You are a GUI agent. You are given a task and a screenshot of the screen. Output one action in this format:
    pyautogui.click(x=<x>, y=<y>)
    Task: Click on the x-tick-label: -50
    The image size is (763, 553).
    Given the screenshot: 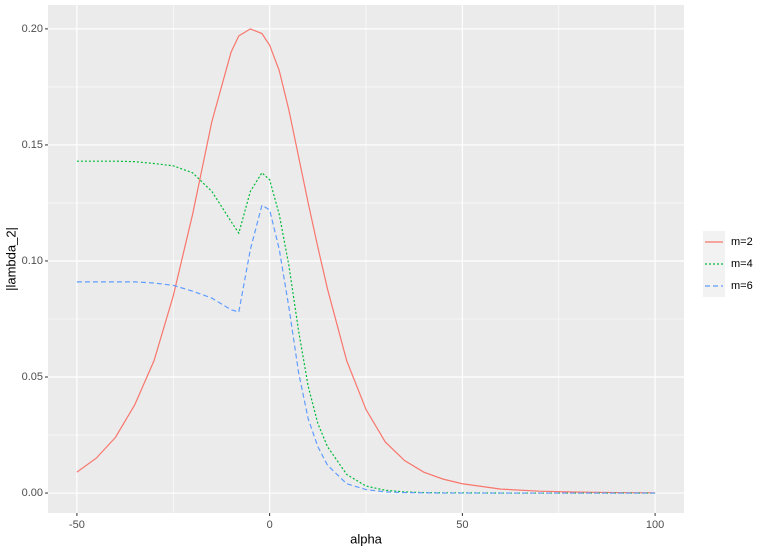 What is the action you would take?
    pyautogui.click(x=77, y=525)
    